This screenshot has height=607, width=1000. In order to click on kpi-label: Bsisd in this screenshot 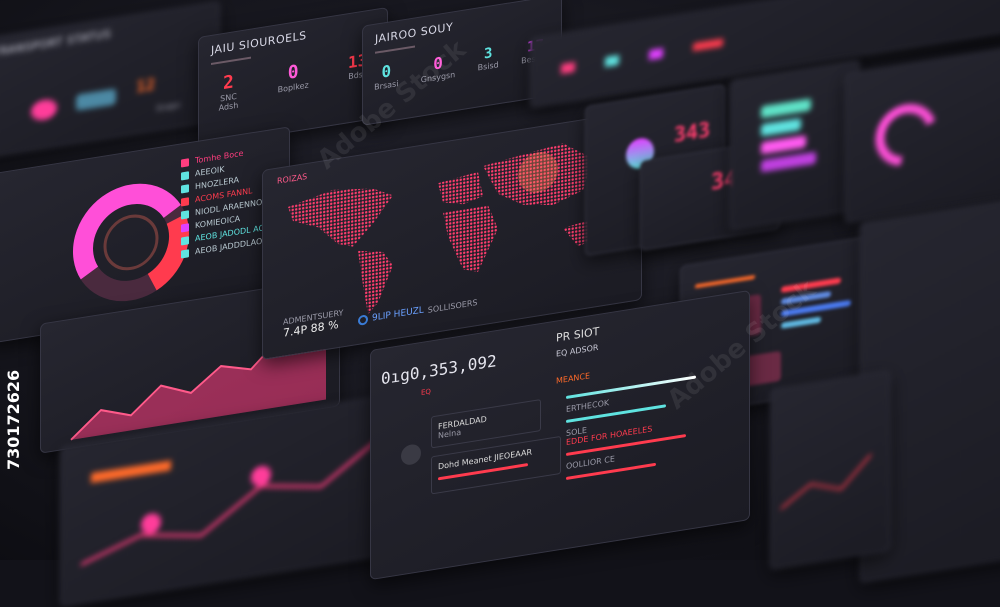, I will do `click(488, 66)`.